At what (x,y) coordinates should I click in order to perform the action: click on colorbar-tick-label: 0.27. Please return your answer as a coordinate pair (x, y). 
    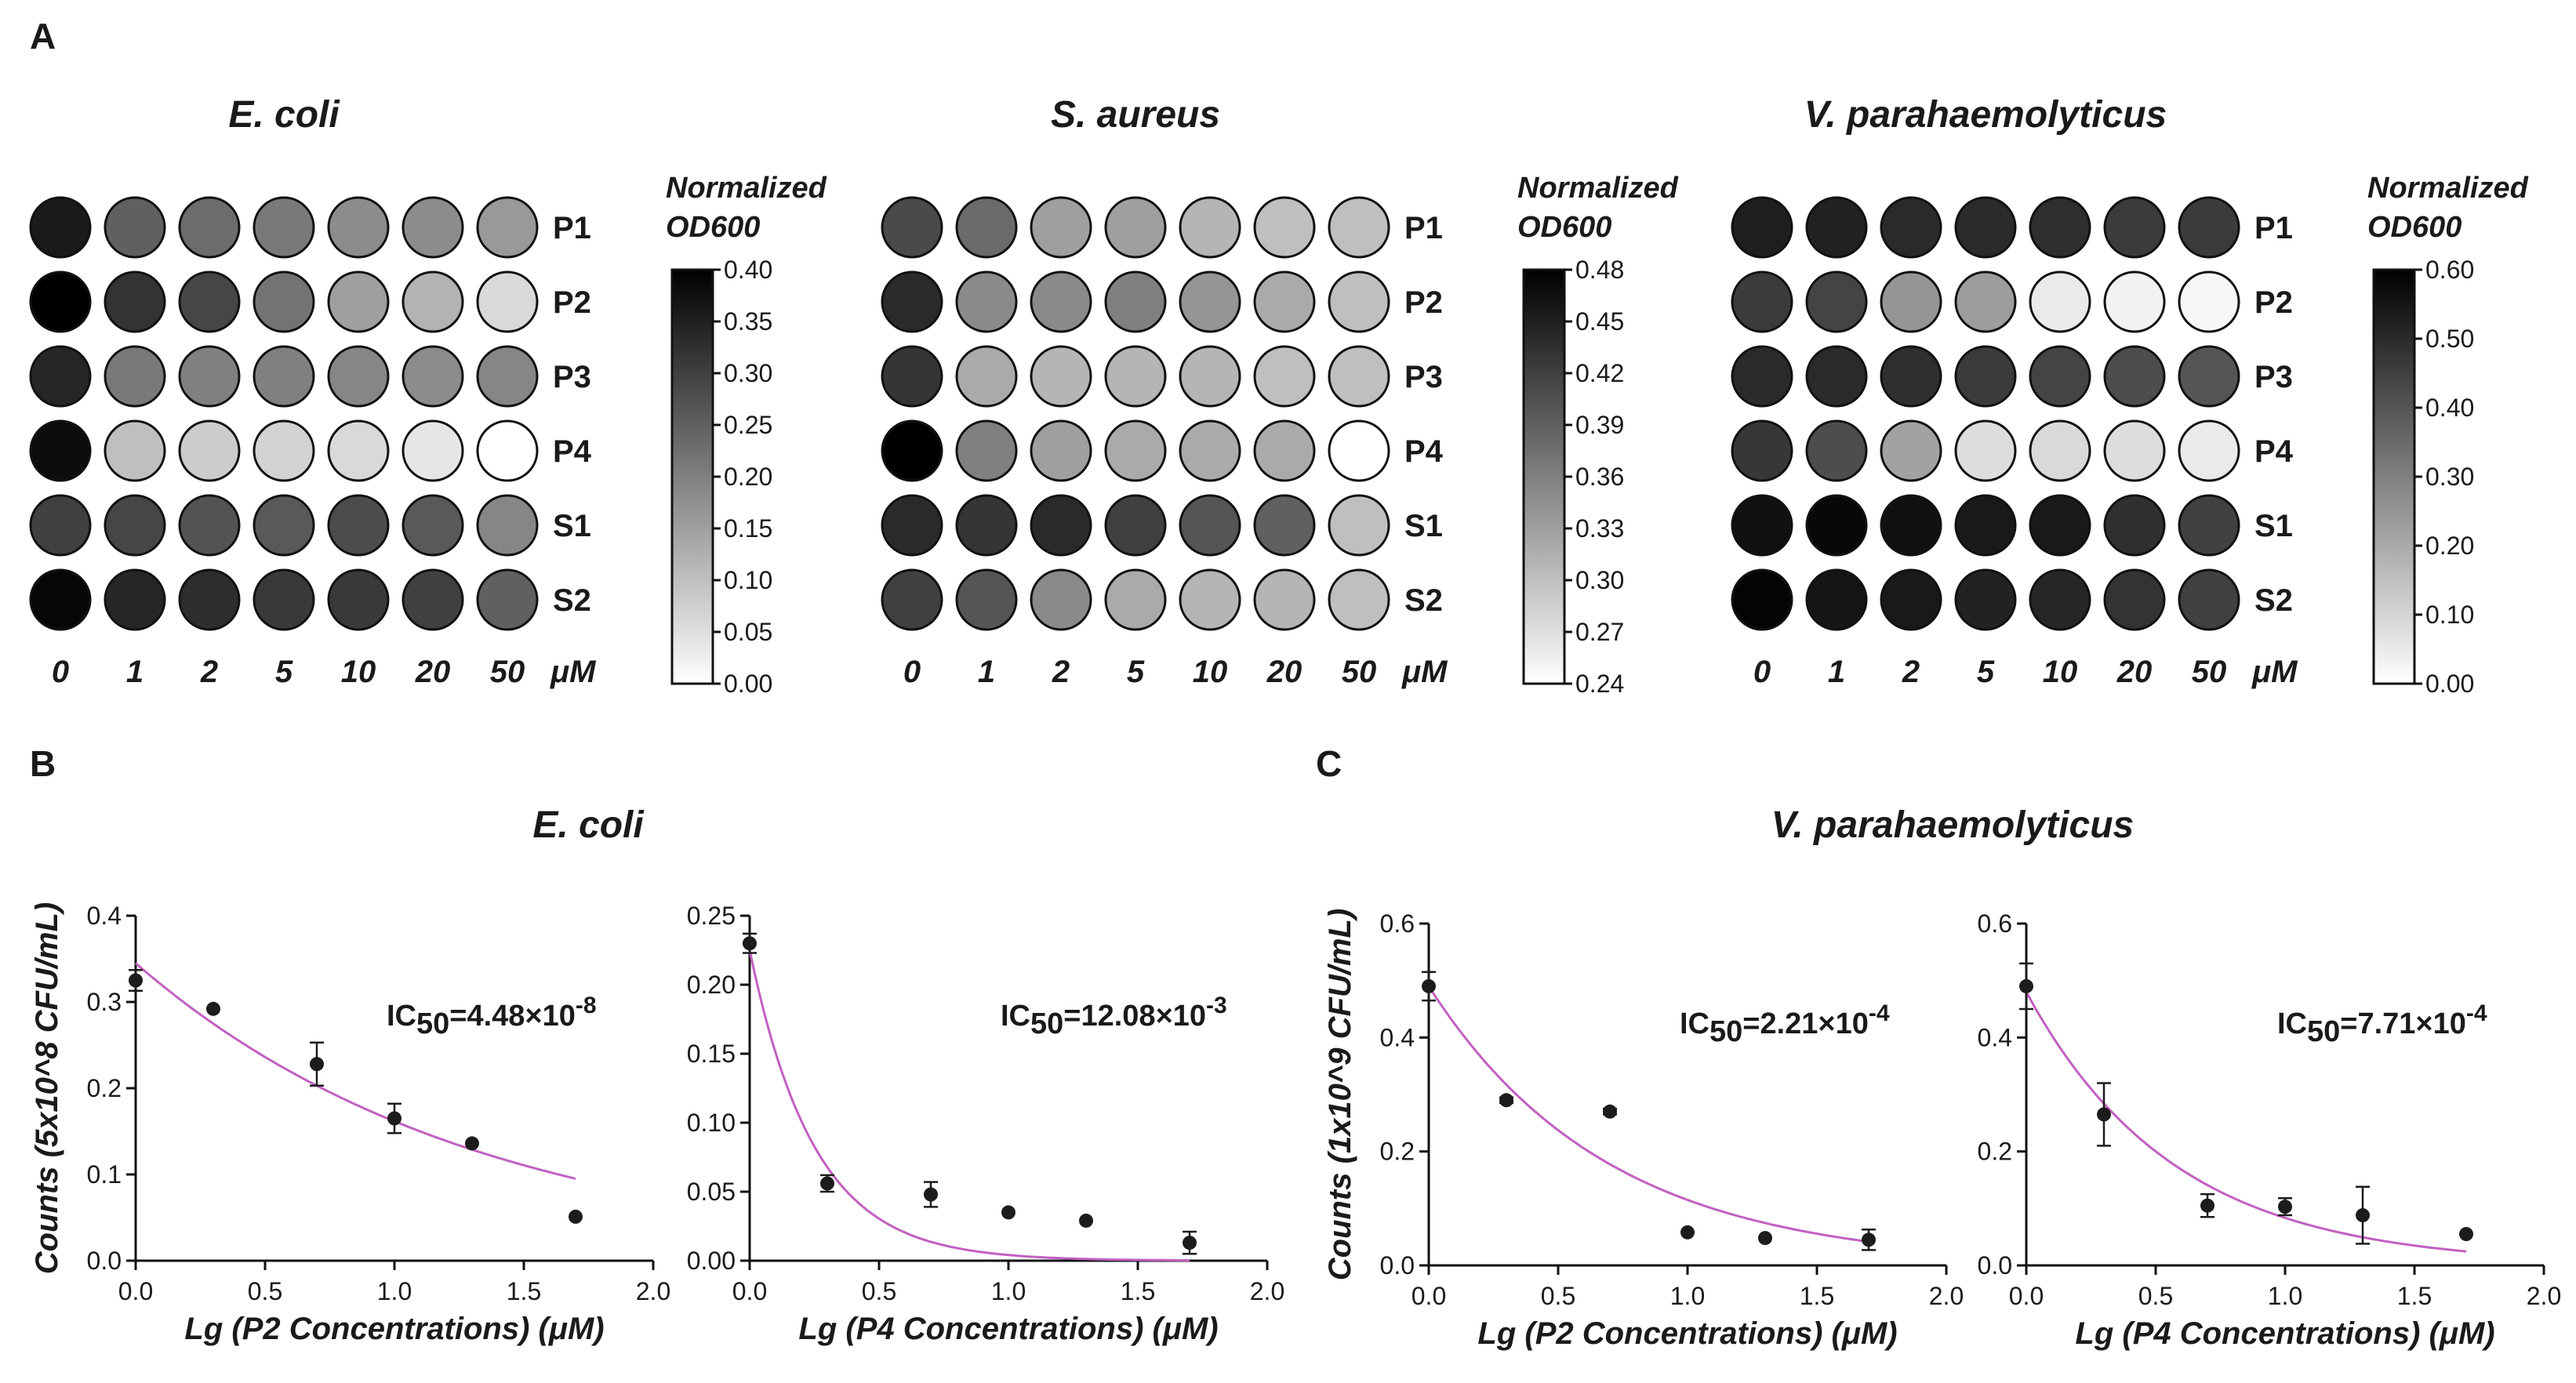
    Looking at the image, I should click on (1599, 632).